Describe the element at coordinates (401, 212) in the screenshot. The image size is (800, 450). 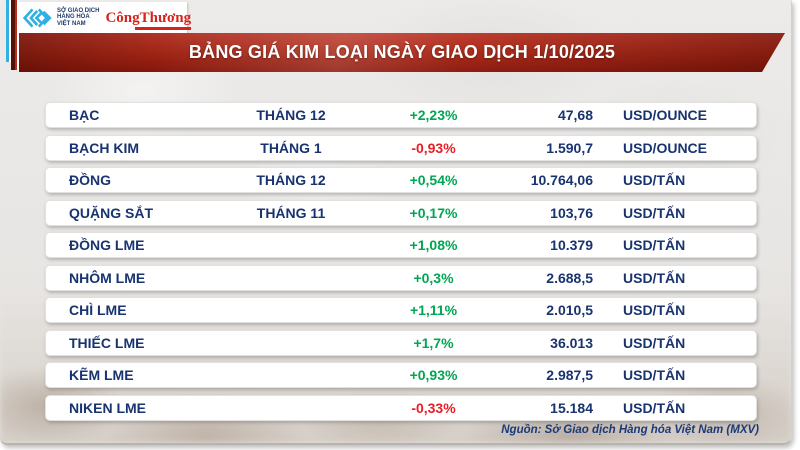
I see `table-row: QUẶNG SẮT THÁNG 11 +0,17% 103,76 USD/TẤN` at that location.